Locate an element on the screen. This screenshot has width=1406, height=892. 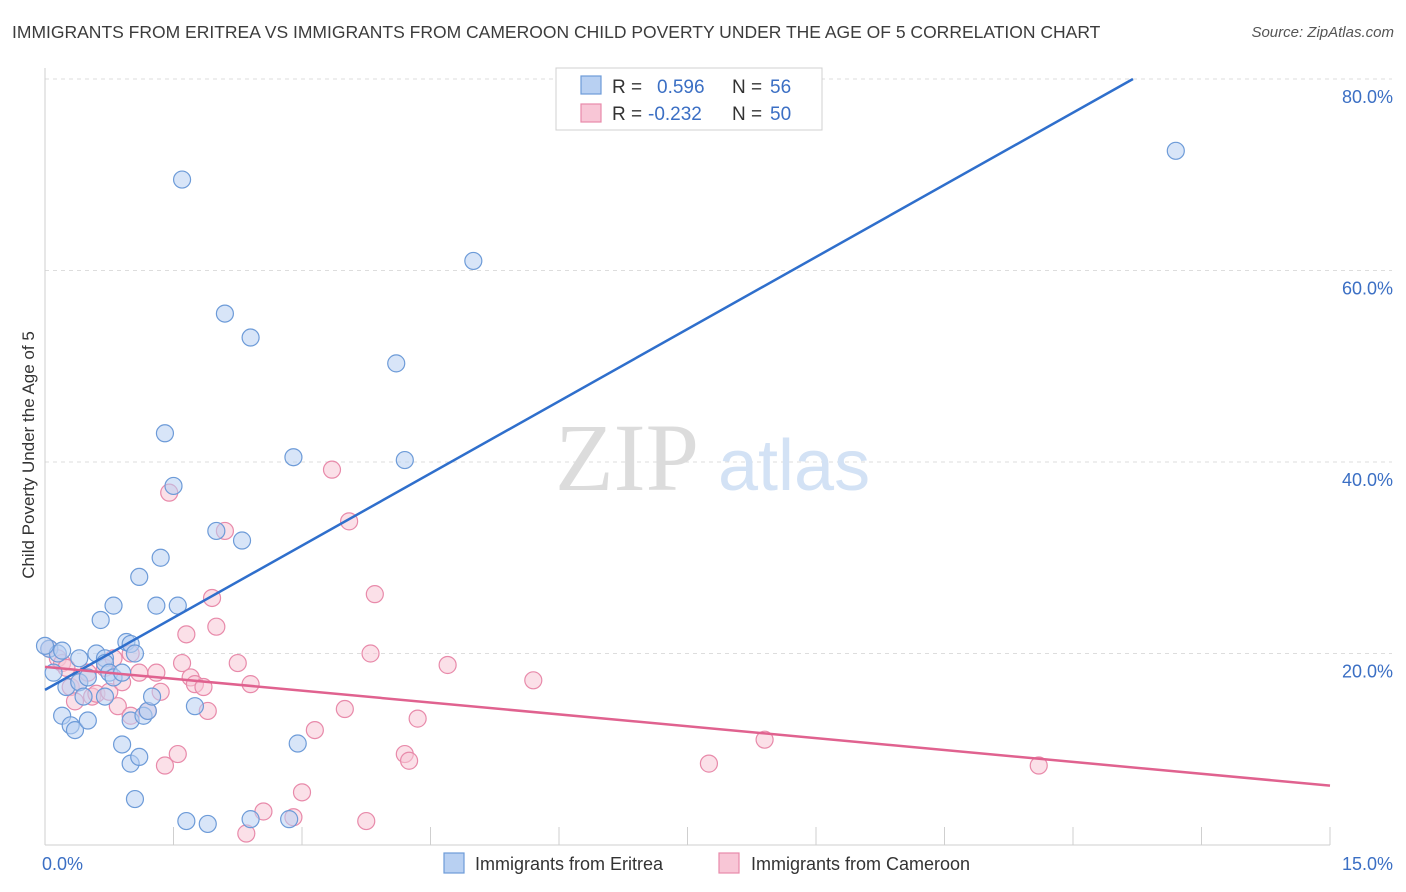
stats-legend: R = 0.596 N = 56 R = -0.232 N = 50 is located at coordinates (689, 99).